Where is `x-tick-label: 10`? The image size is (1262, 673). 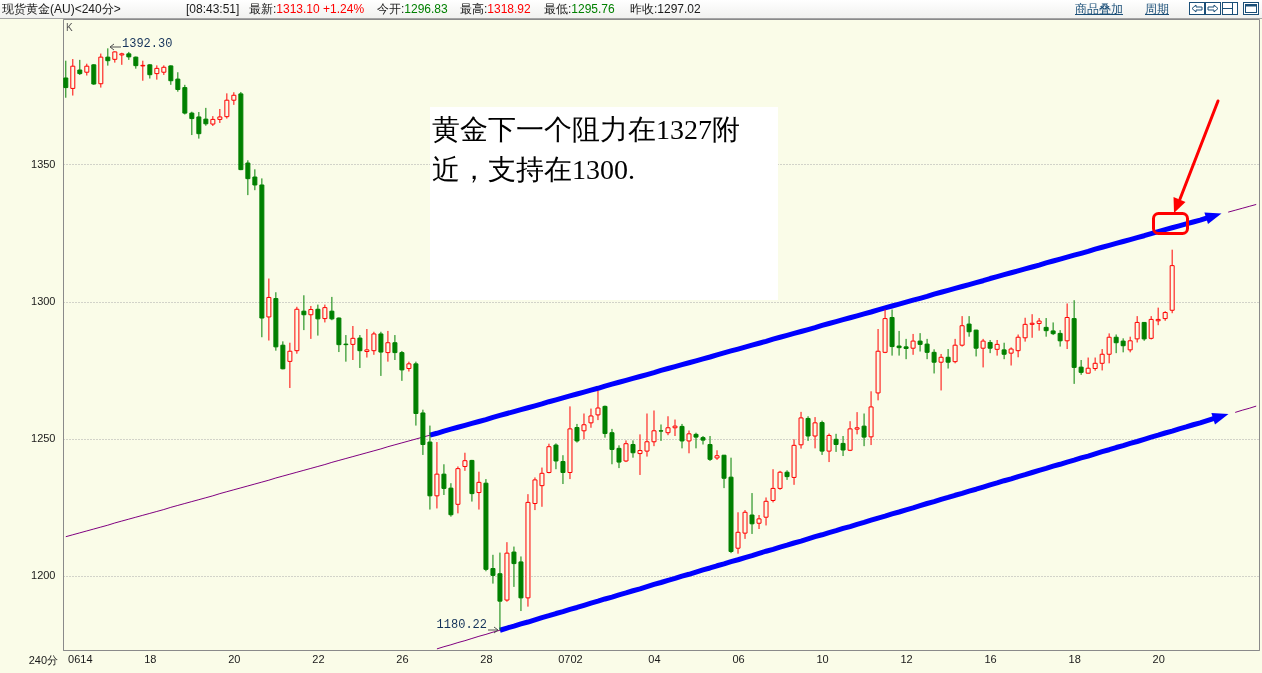 x-tick-label: 10 is located at coordinates (822, 658).